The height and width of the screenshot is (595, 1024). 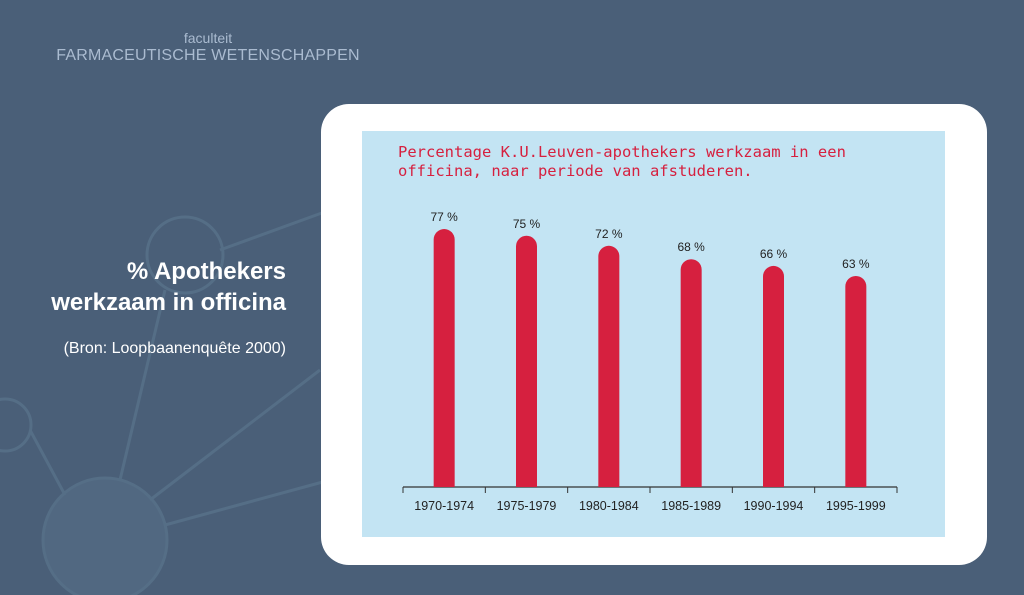 What do you see at coordinates (168, 287) in the screenshot?
I see `slide-title: % Apothekers werkzaam in officina` at bounding box center [168, 287].